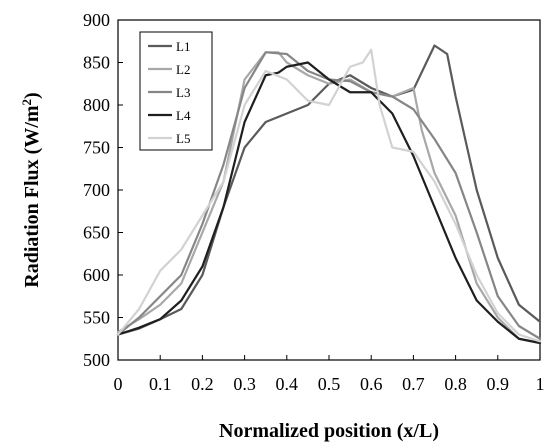 This screenshot has width=550, height=447. Describe the element at coordinates (31, 189) in the screenshot. I see `y-axis-label: Radiation Flux (W/m2)` at that location.